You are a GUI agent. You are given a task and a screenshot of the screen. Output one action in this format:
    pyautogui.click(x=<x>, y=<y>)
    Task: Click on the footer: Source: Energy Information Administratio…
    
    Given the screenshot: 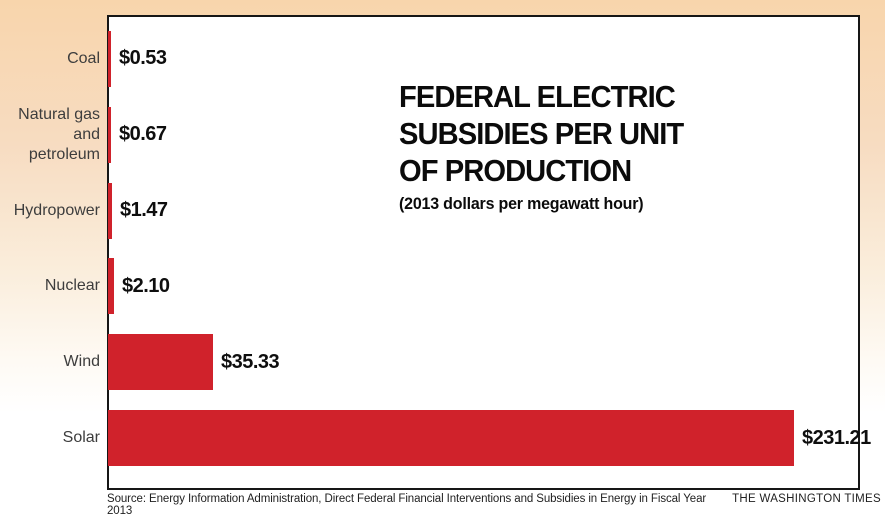 What is the action you would take?
    pyautogui.click(x=494, y=504)
    